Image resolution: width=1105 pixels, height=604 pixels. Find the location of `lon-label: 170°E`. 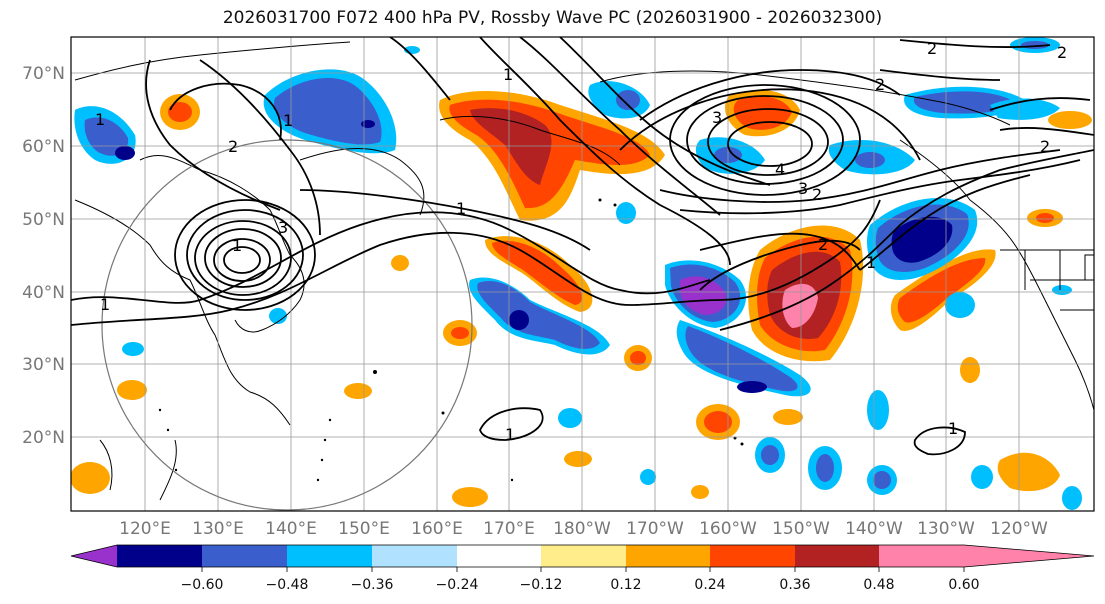

lon-label: 170°E is located at coordinates (509, 529).